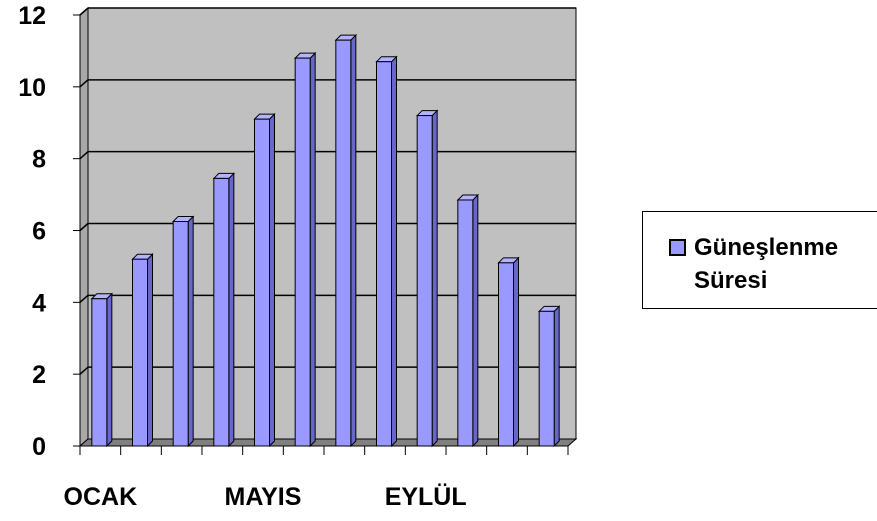 The width and height of the screenshot is (877, 521). I want to click on legend: Güneşlenme Süresi, so click(759, 260).